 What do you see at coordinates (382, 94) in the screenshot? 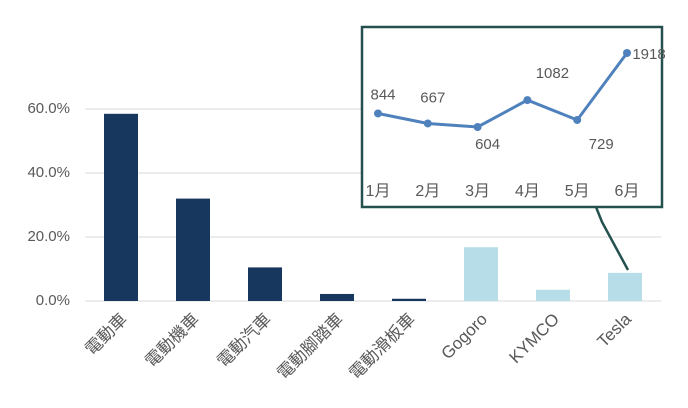
I see `data-label: 844` at bounding box center [382, 94].